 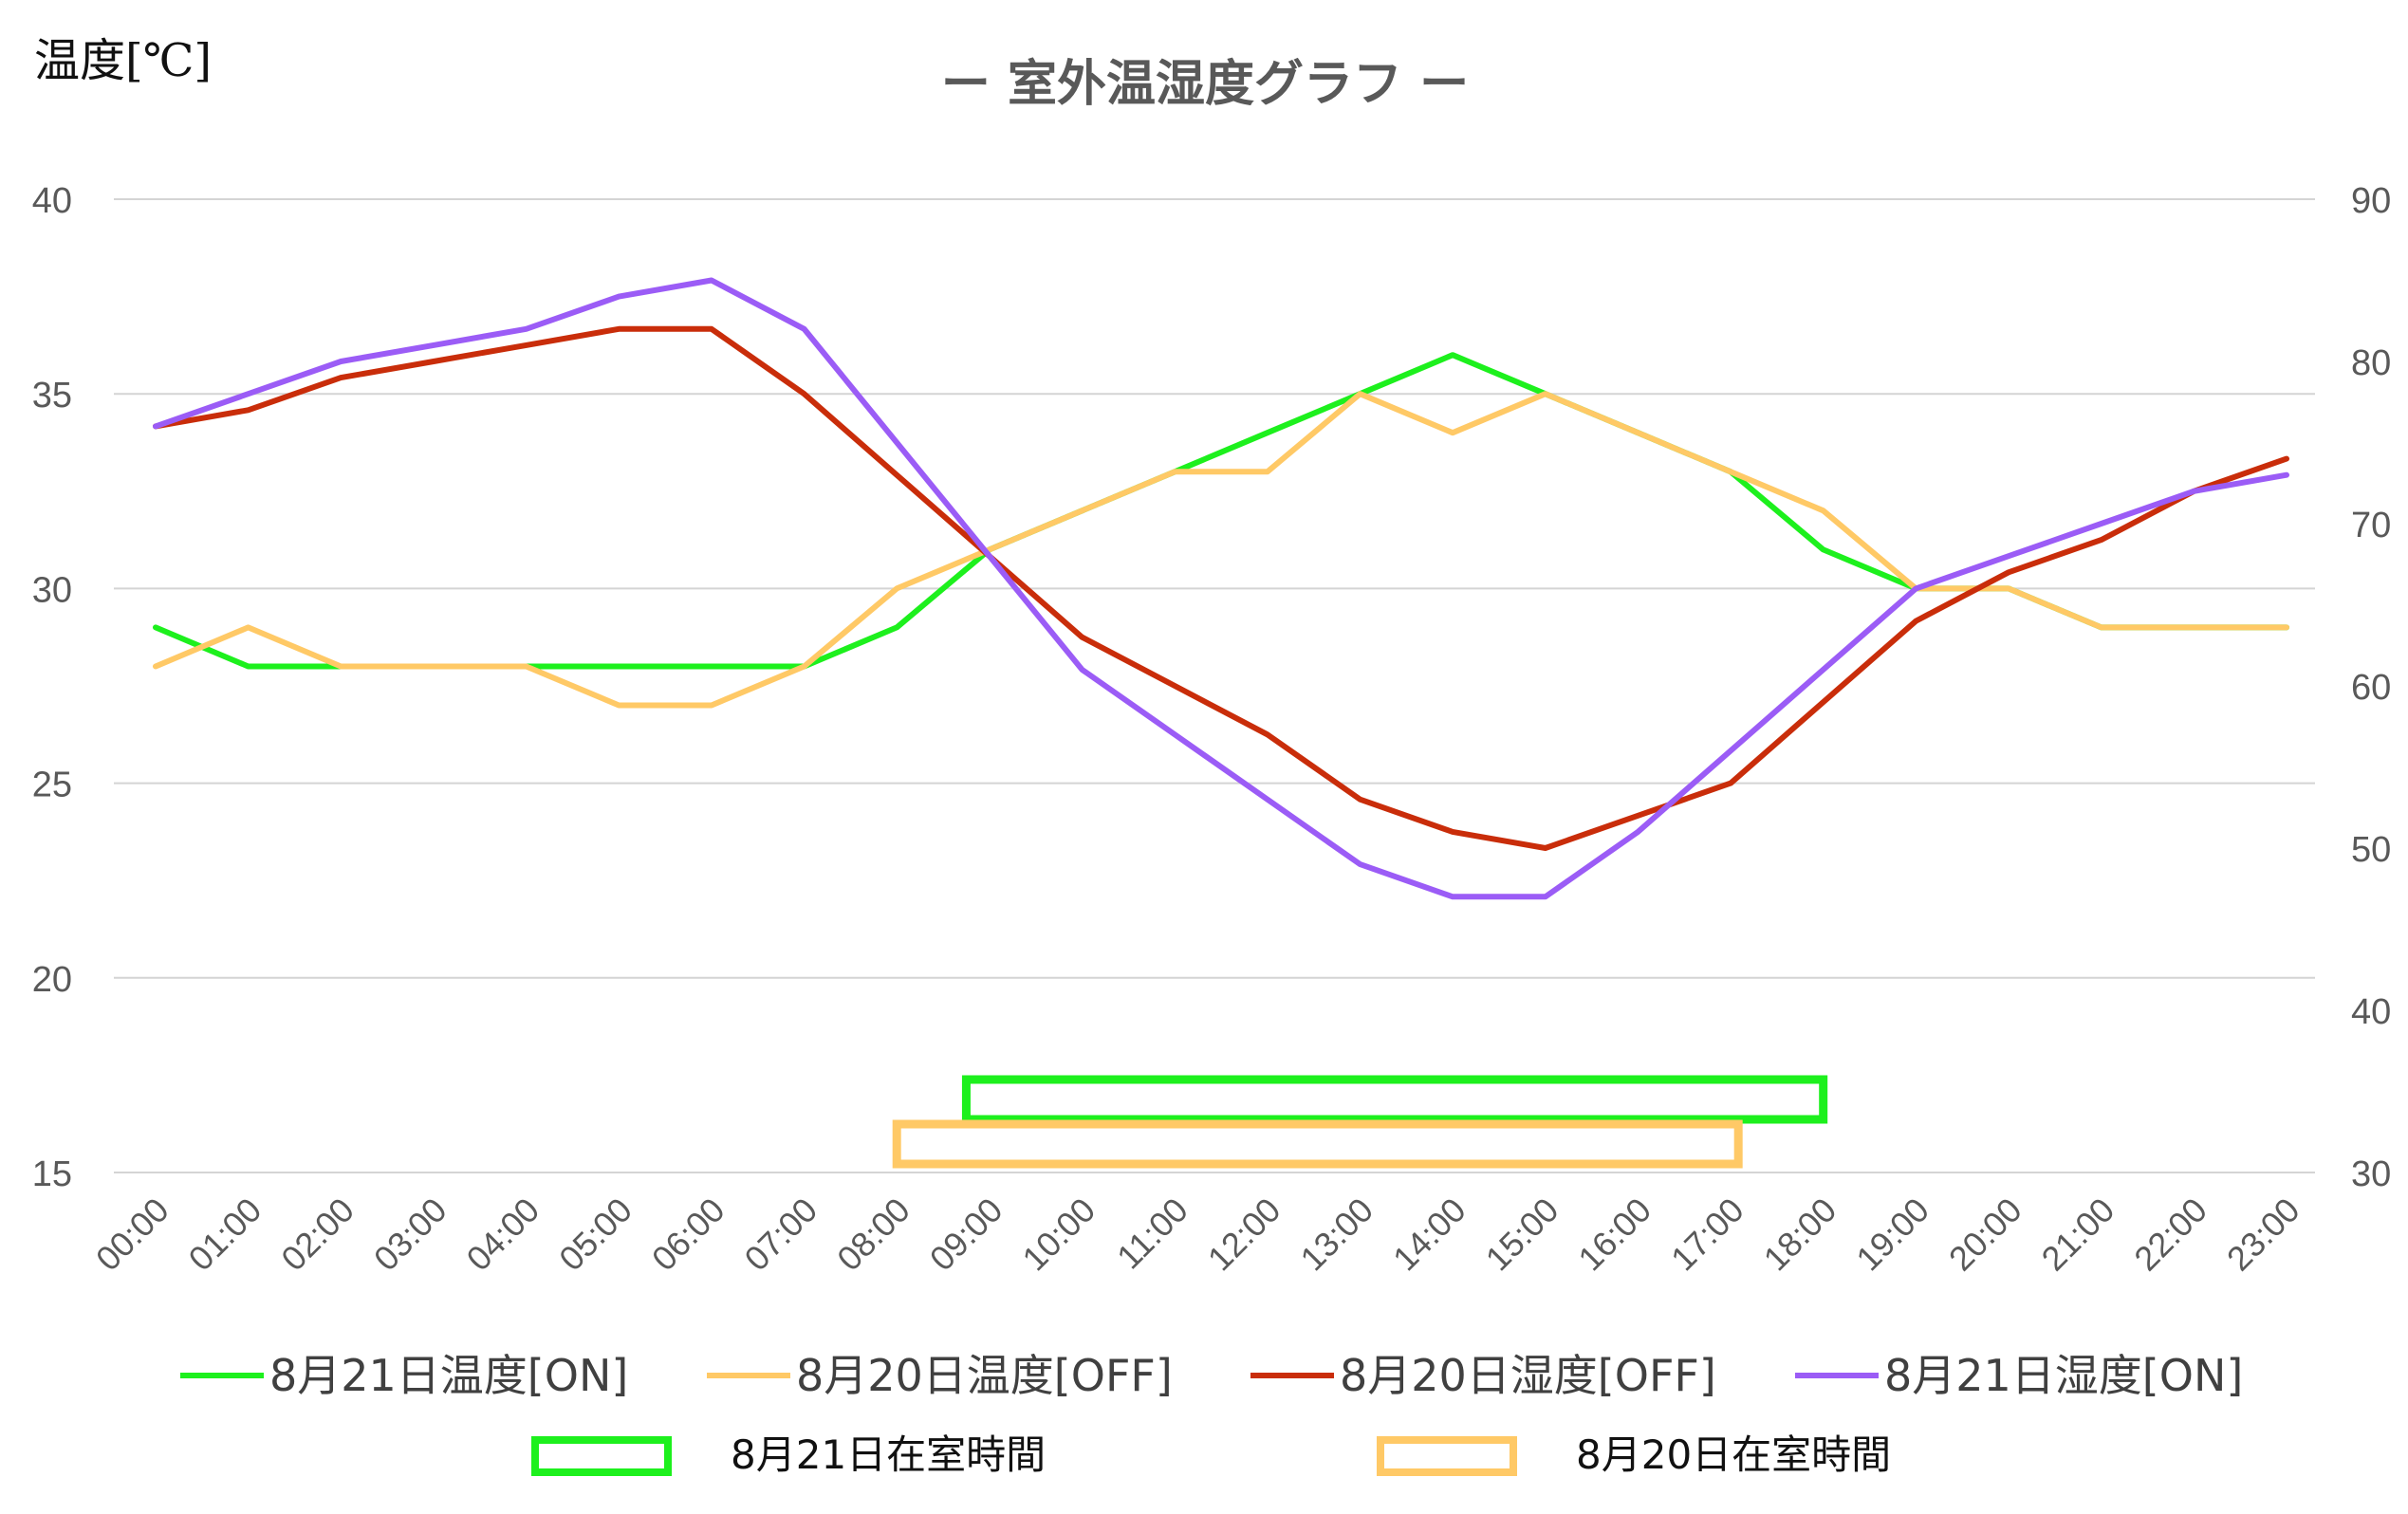 I want to click on x-tick-label: 00:00, so click(x=132, y=1235).